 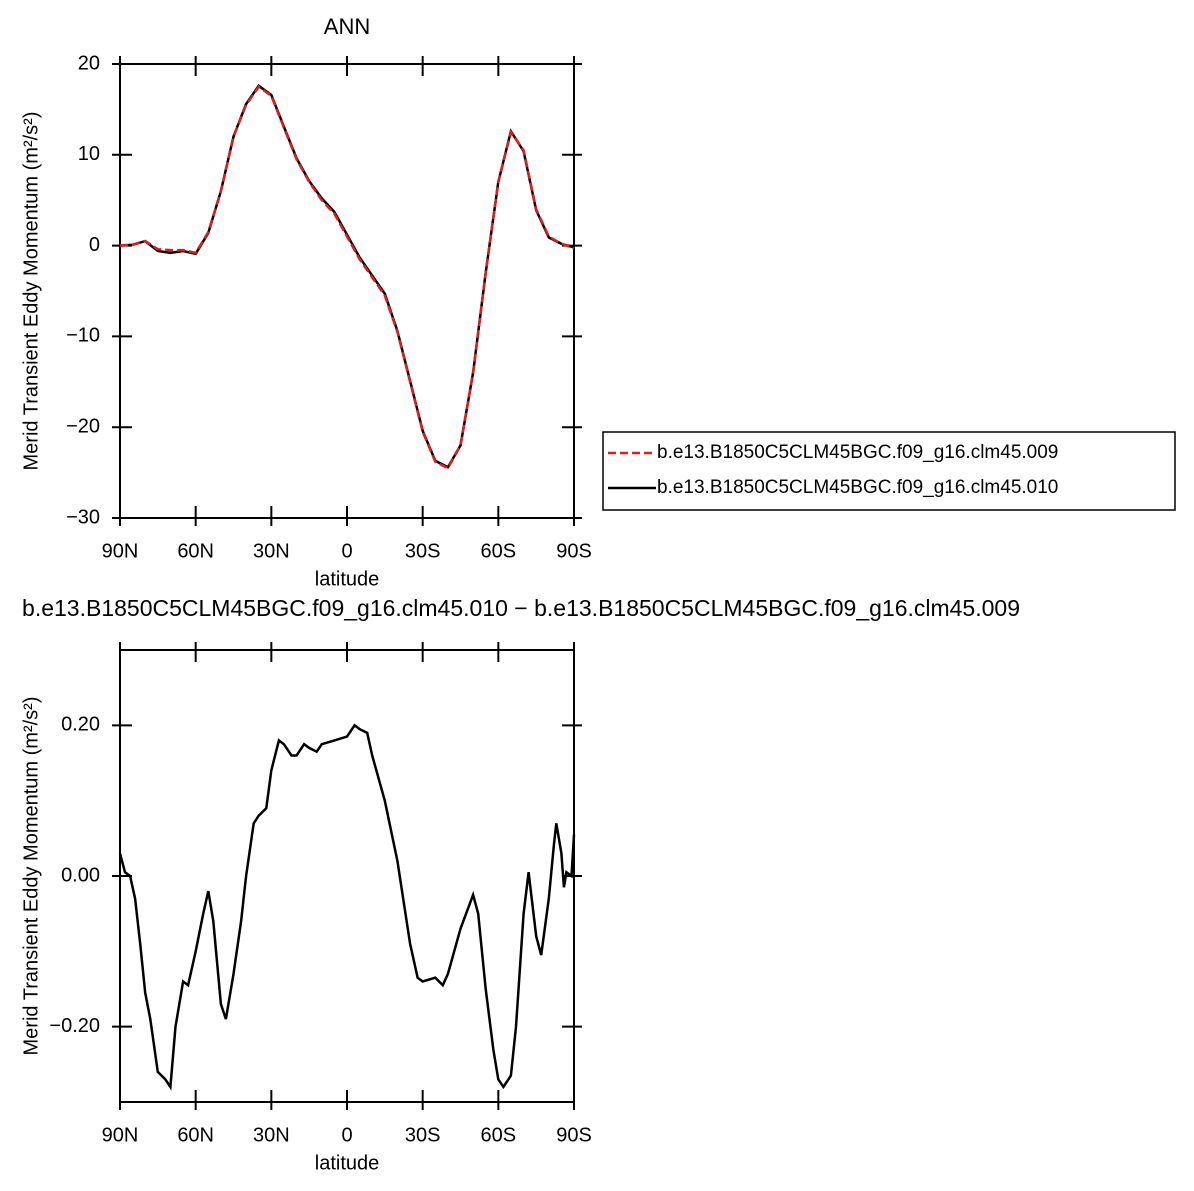 What do you see at coordinates (857, 487) in the screenshot?
I see `legend-label: b.e13.B1850C5CLM45BGC.f09_g16.clm45.010` at bounding box center [857, 487].